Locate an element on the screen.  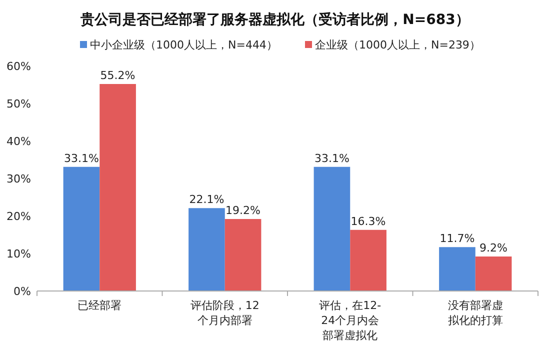
y-tick-label: 40% is located at coordinates (18, 141).